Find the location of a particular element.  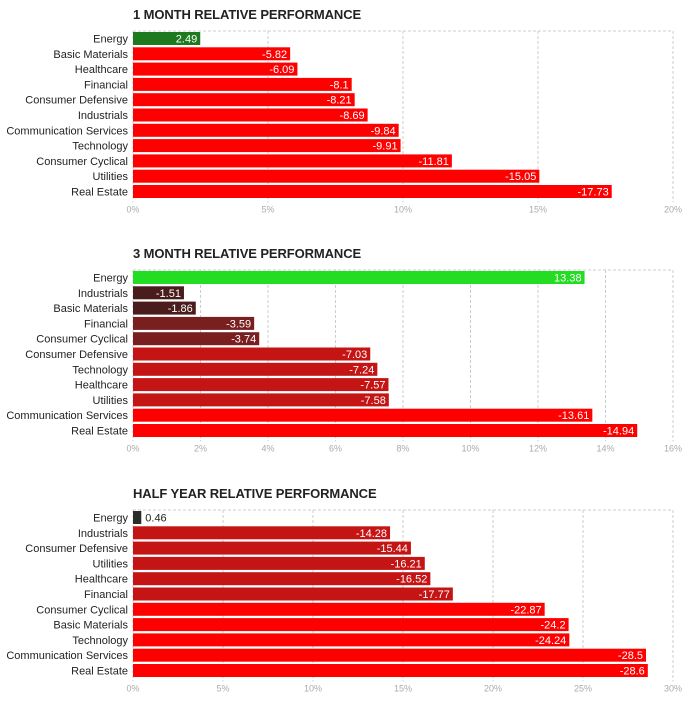

value-label: -17.77 is located at coordinates (434, 595).